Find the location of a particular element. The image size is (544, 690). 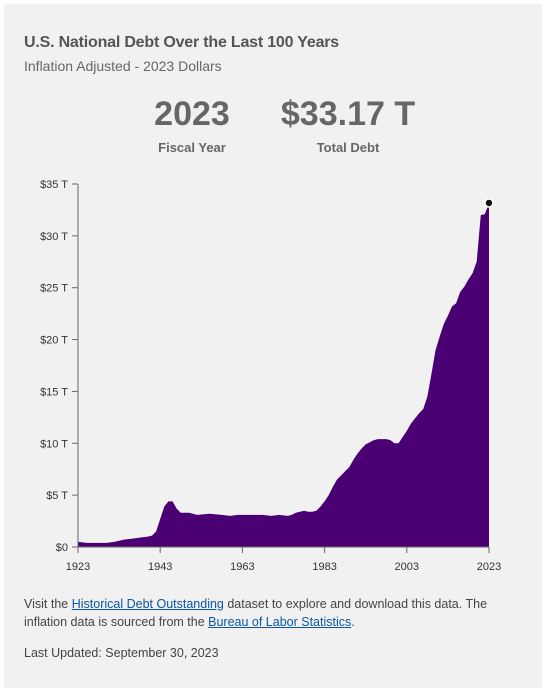

fiscal-year-value: 2023 is located at coordinates (192, 114).